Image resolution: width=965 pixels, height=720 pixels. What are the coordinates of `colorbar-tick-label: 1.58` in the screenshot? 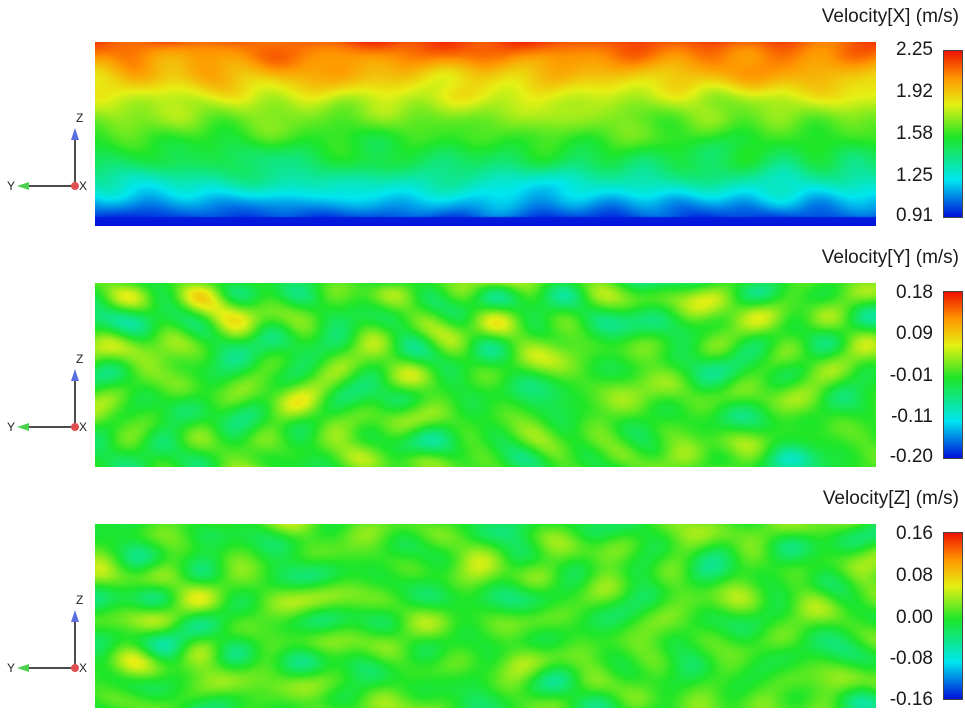 It's located at (914, 133).